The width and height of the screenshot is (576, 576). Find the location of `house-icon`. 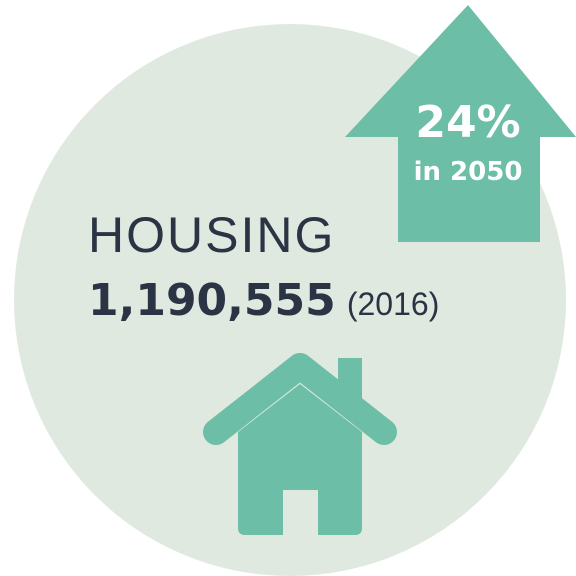

house-icon is located at coordinates (300, 444).